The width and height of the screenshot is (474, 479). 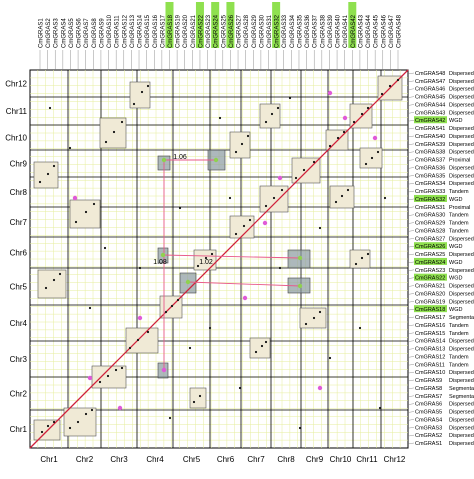 What do you see at coordinates (156, 31) in the screenshot?
I see `top-gene-label: CmGRAS16` at bounding box center [156, 31].